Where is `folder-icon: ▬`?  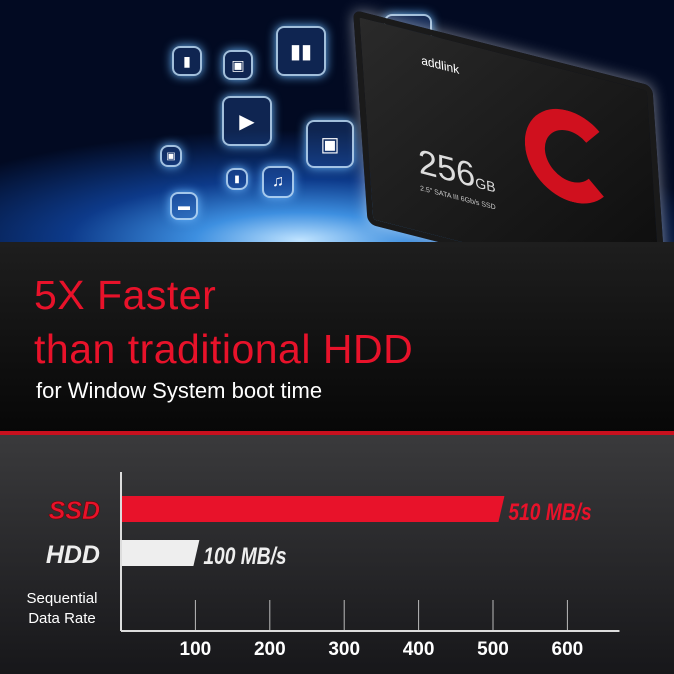 folder-icon: ▬ is located at coordinates (184, 206).